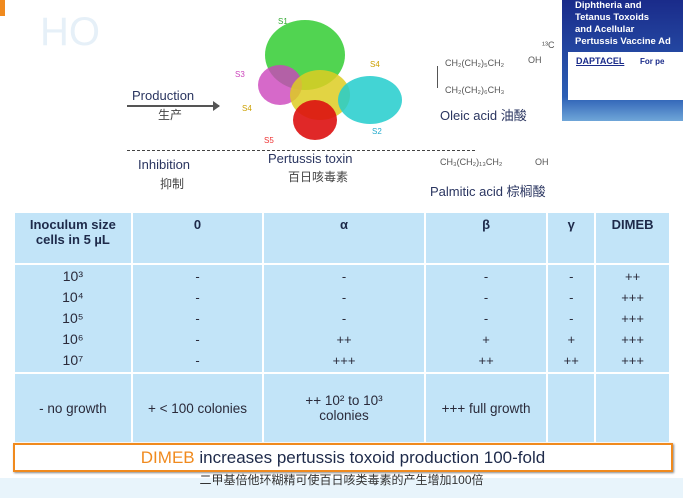 This screenshot has width=683, height=499. What do you see at coordinates (571, 238) in the screenshot?
I see `header-gamma: γ` at bounding box center [571, 238].